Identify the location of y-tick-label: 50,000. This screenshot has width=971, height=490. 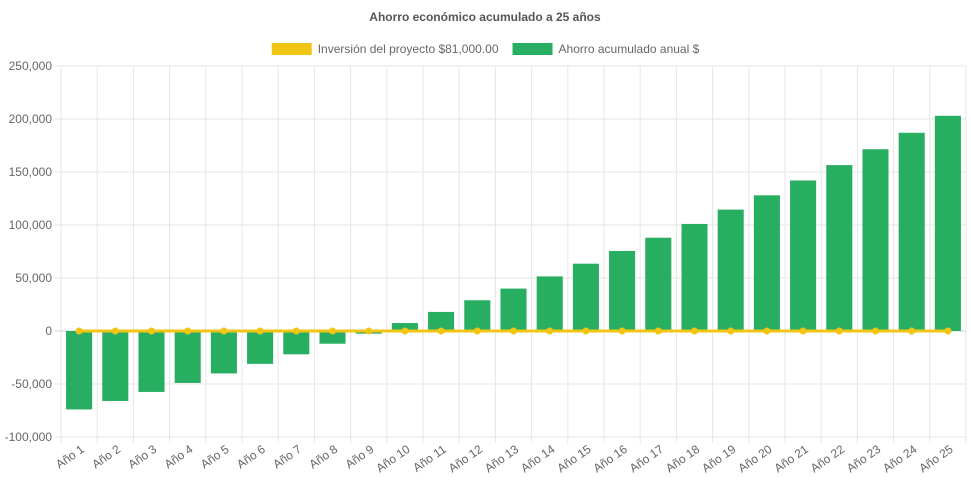
(33, 278).